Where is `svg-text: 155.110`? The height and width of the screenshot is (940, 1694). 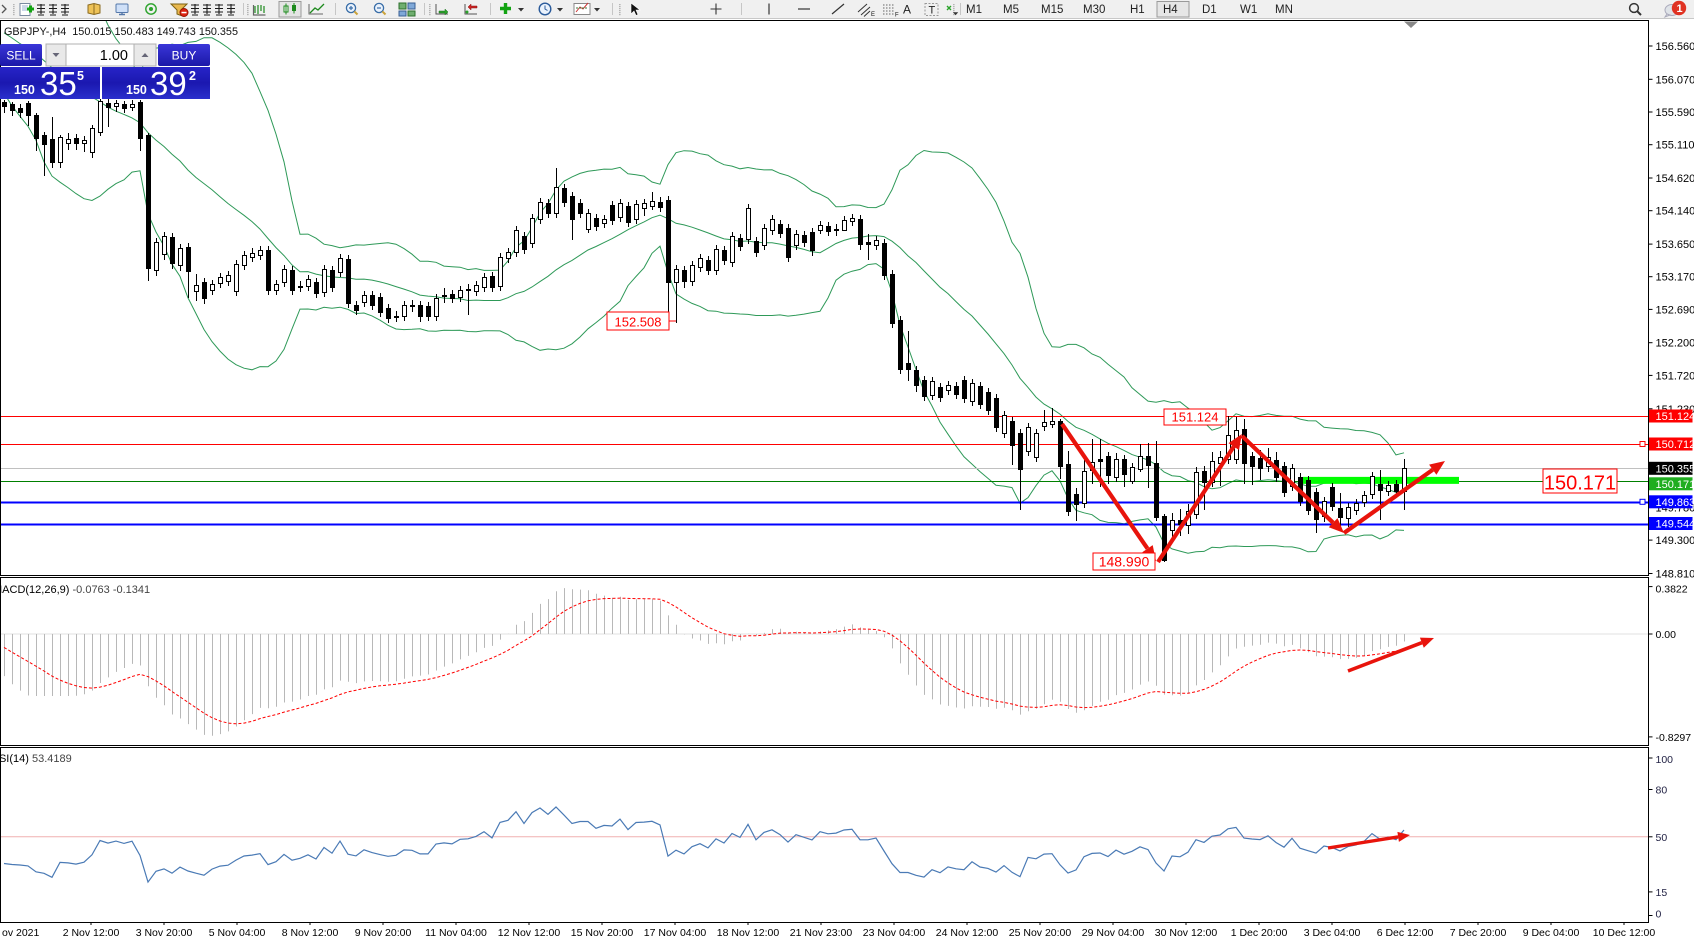 svg-text: 155.110 is located at coordinates (1675, 146).